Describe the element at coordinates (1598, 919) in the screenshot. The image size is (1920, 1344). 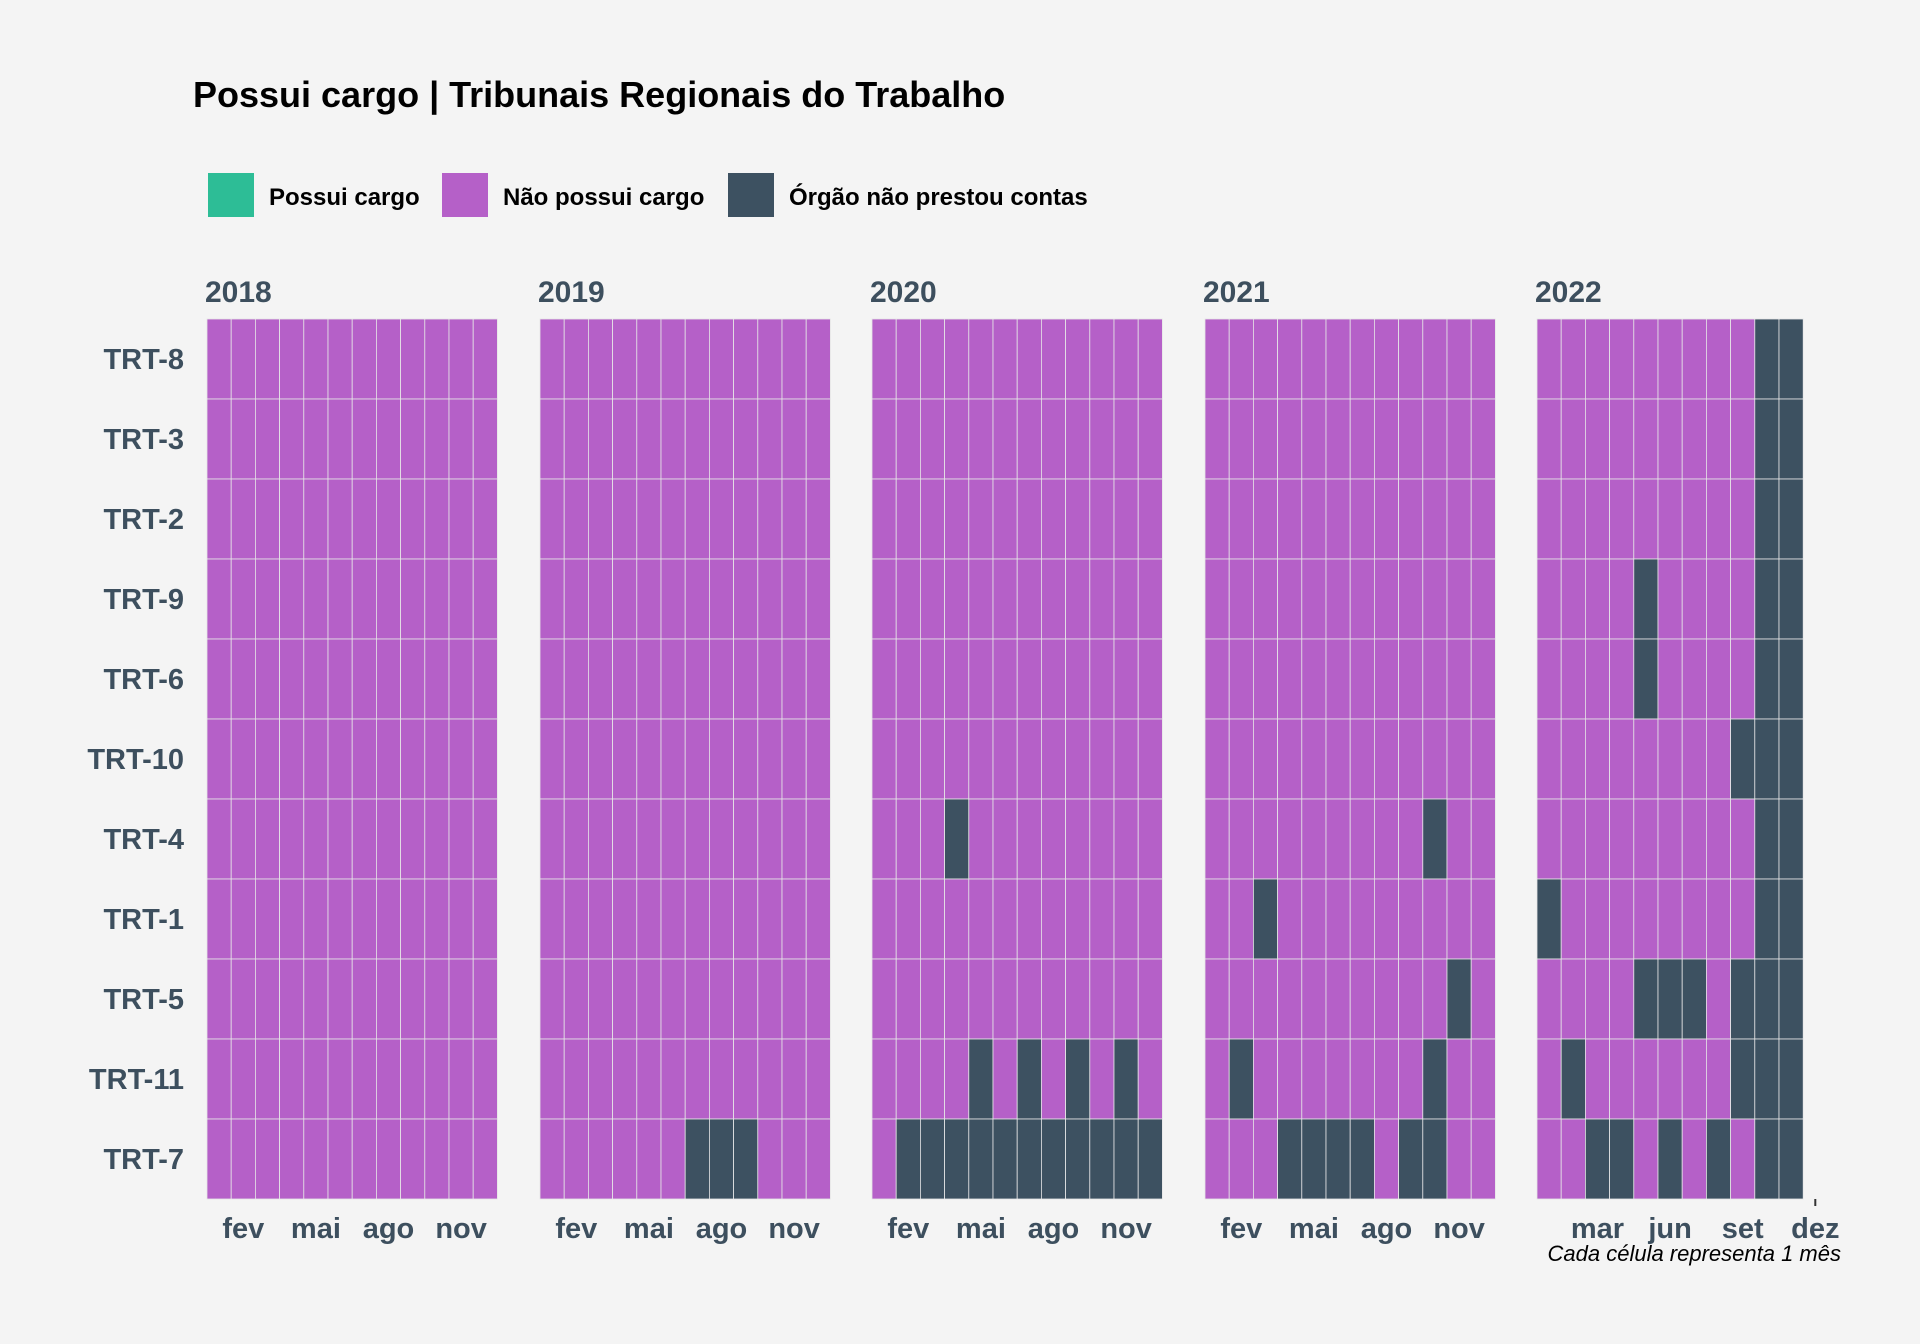
I see `cell-trt-1-2022-m3` at that location.